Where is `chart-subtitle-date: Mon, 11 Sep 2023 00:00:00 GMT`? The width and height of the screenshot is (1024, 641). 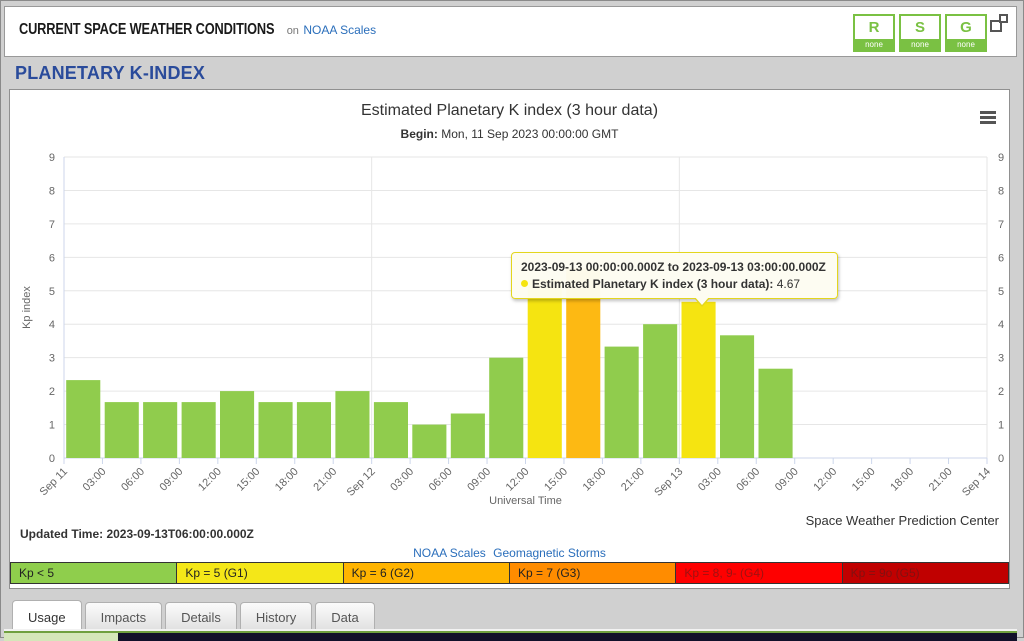 chart-subtitle-date: Mon, 11 Sep 2023 00:00:00 GMT is located at coordinates (530, 134).